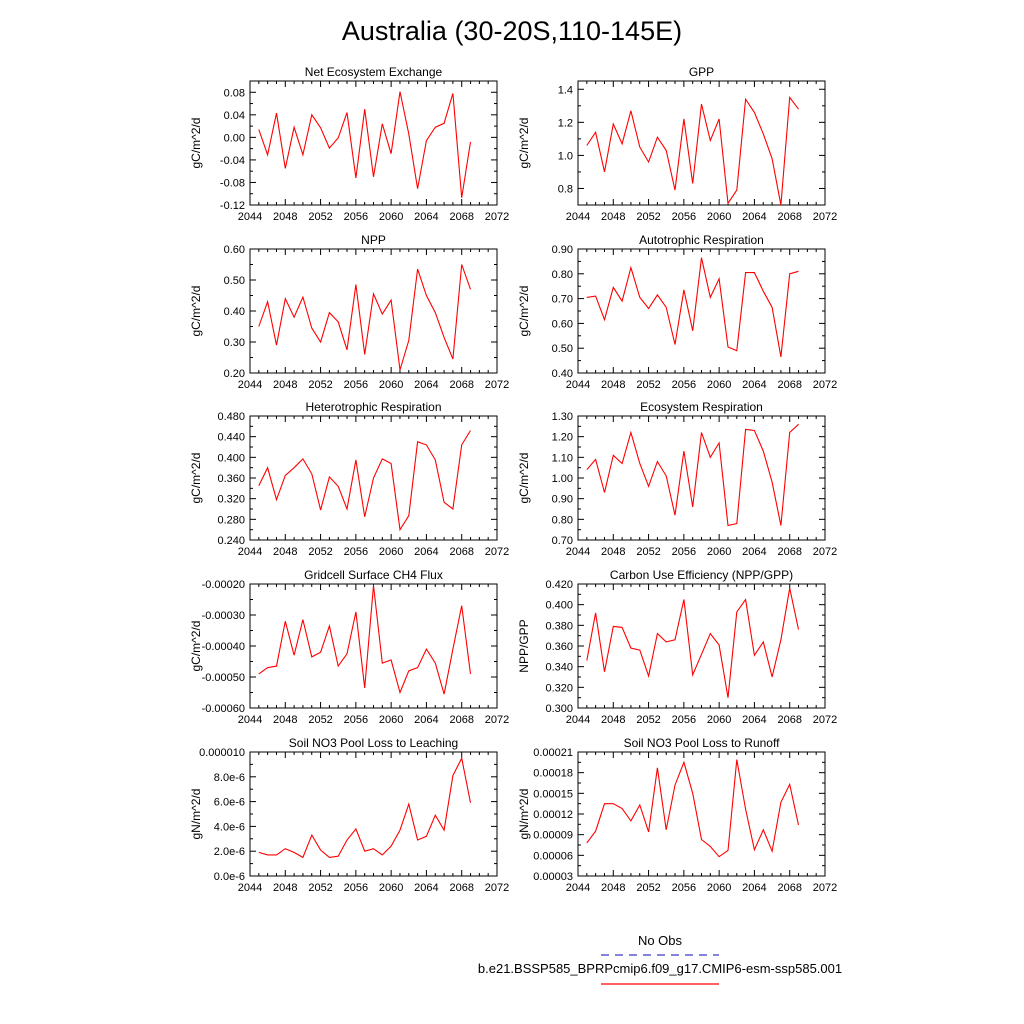 The width and height of the screenshot is (1024, 1024). Describe the element at coordinates (553, 774) in the screenshot. I see `y-tick-label: 0.00018` at that location.